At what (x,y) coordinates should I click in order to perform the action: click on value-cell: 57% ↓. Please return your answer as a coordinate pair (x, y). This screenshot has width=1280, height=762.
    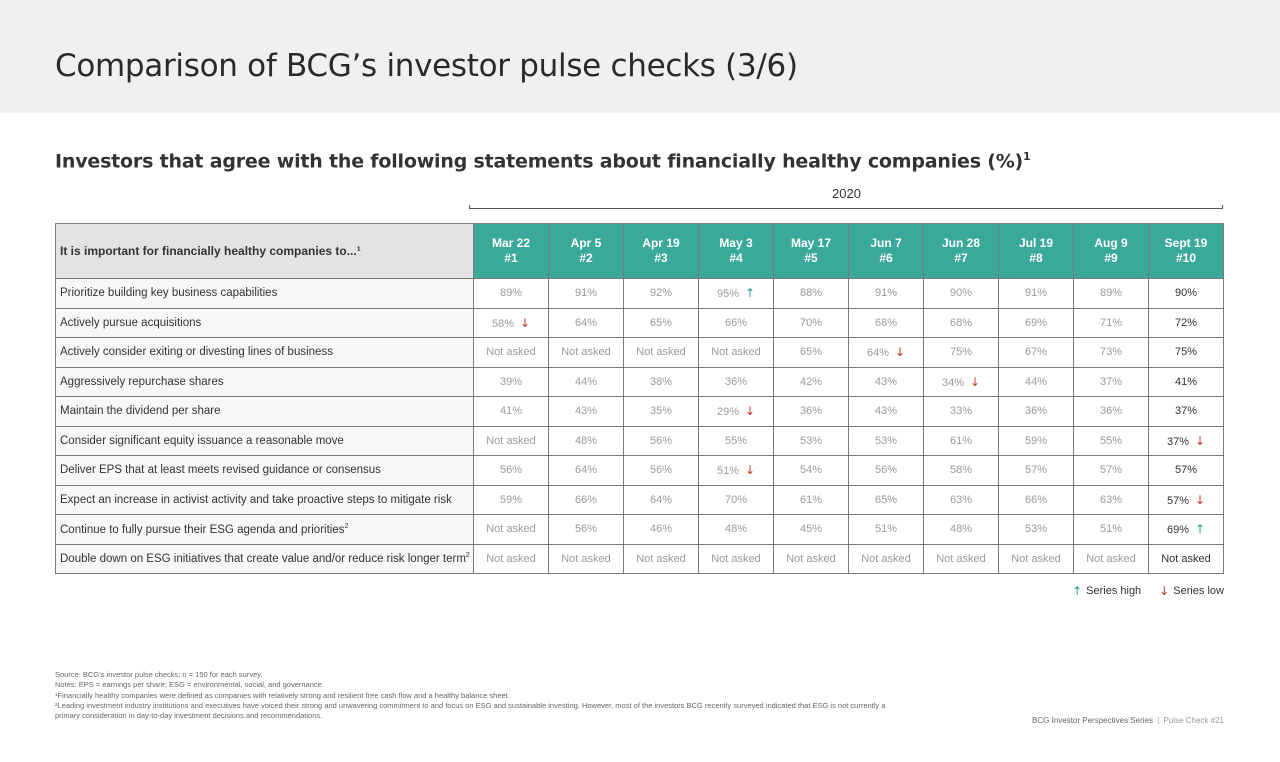
    Looking at the image, I should click on (1186, 499).